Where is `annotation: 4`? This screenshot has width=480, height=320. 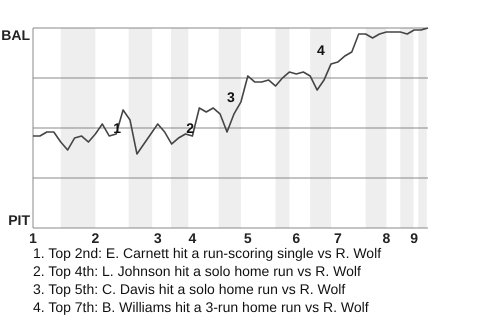 annotation: 4 is located at coordinates (321, 50).